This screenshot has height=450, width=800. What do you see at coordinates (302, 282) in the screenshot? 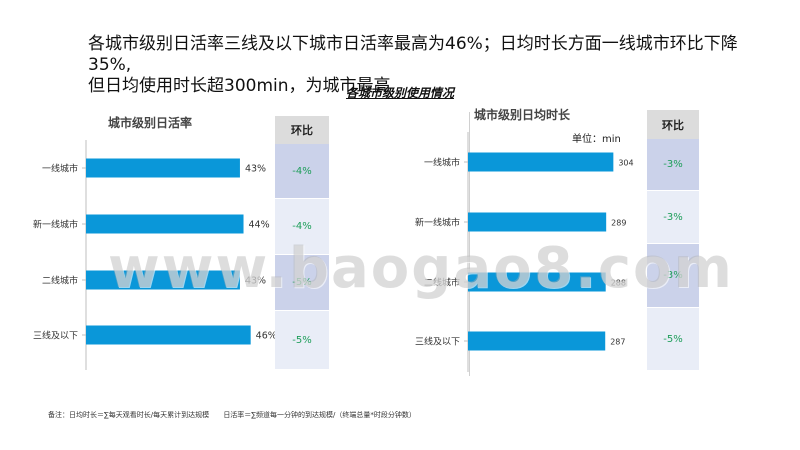
I see `left-mom-cell-3: -5%` at bounding box center [302, 282].